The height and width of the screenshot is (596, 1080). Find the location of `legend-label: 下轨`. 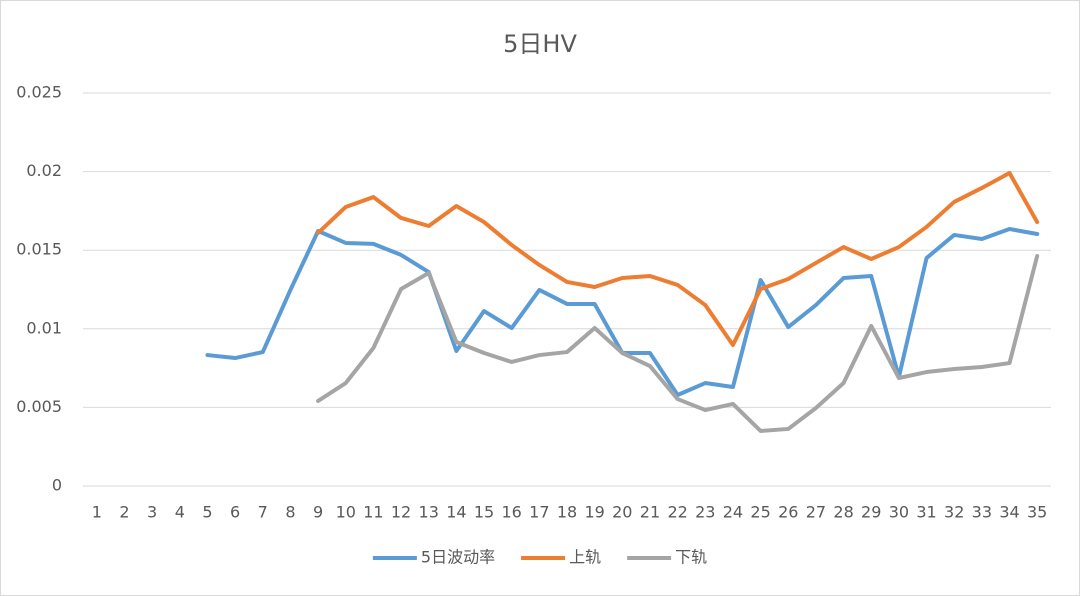

legend-label: 下轨 is located at coordinates (691, 557).